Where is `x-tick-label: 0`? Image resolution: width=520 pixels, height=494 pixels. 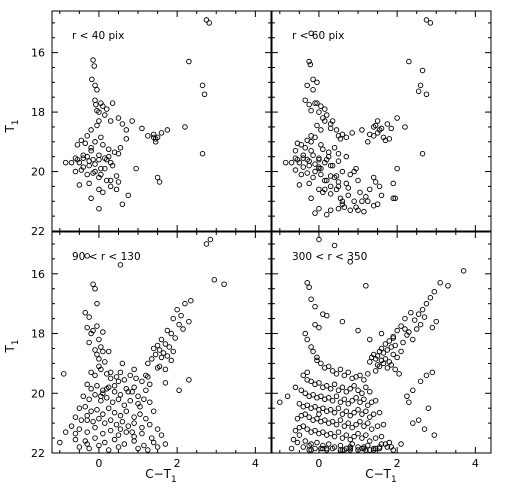
x-tick-label: 0 is located at coordinates (318, 463).